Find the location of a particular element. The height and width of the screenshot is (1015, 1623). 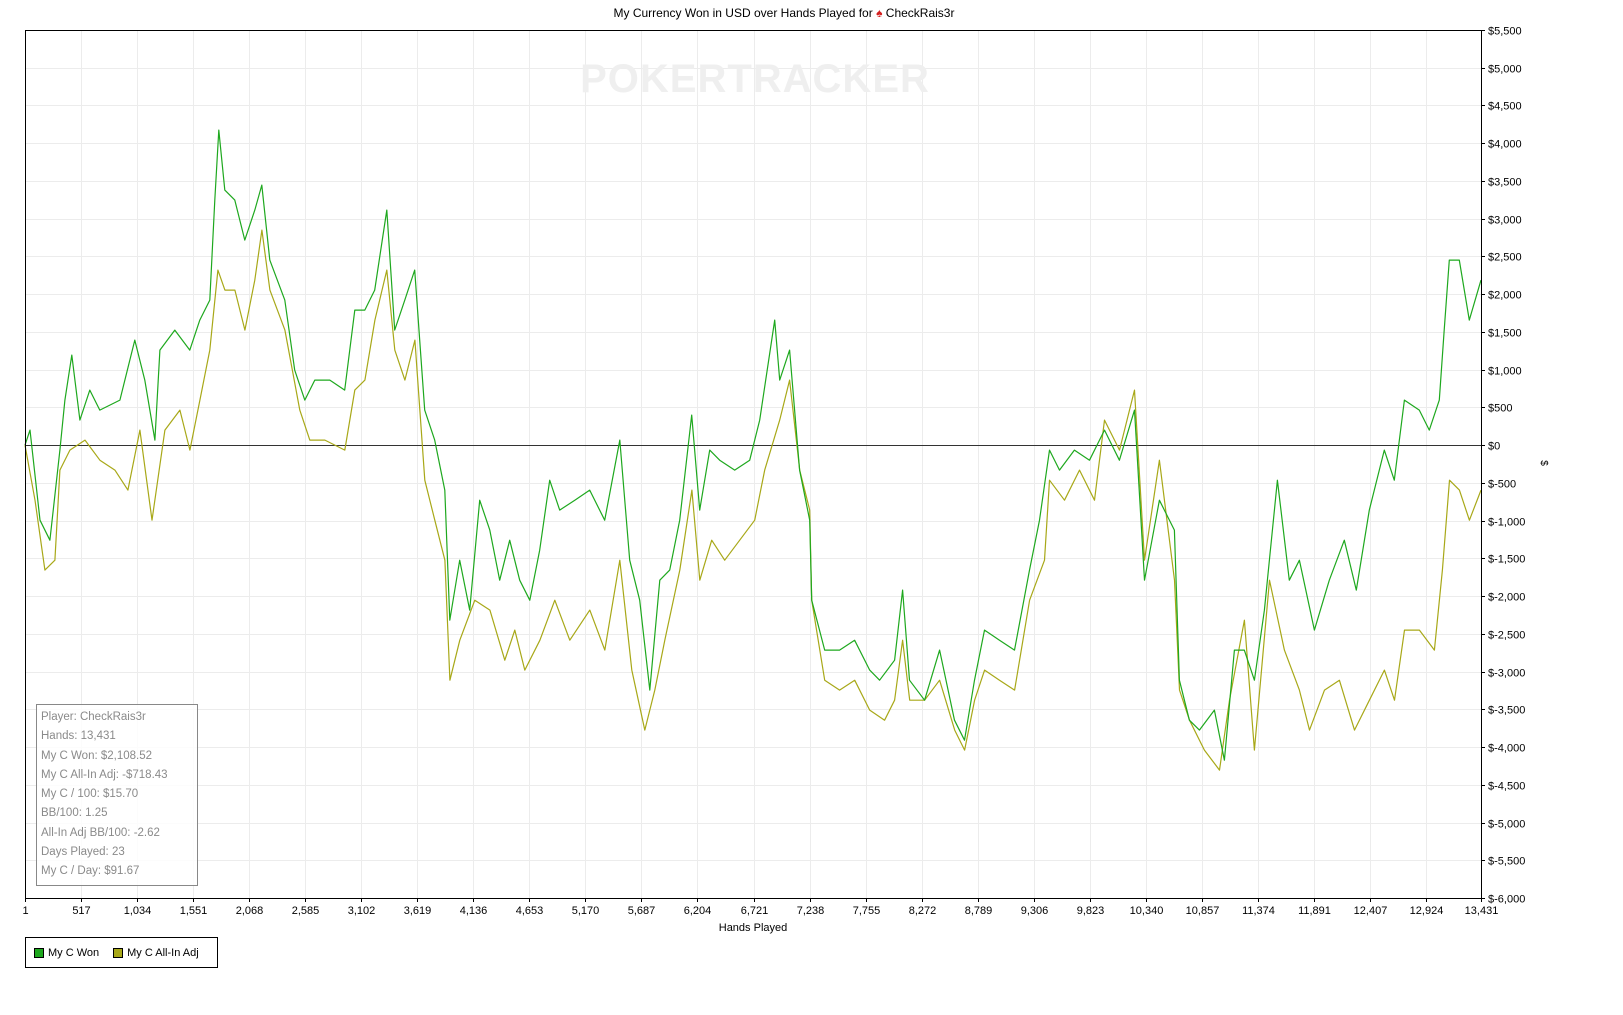

y-tick-label: $2,000 is located at coordinates (1505, 296).